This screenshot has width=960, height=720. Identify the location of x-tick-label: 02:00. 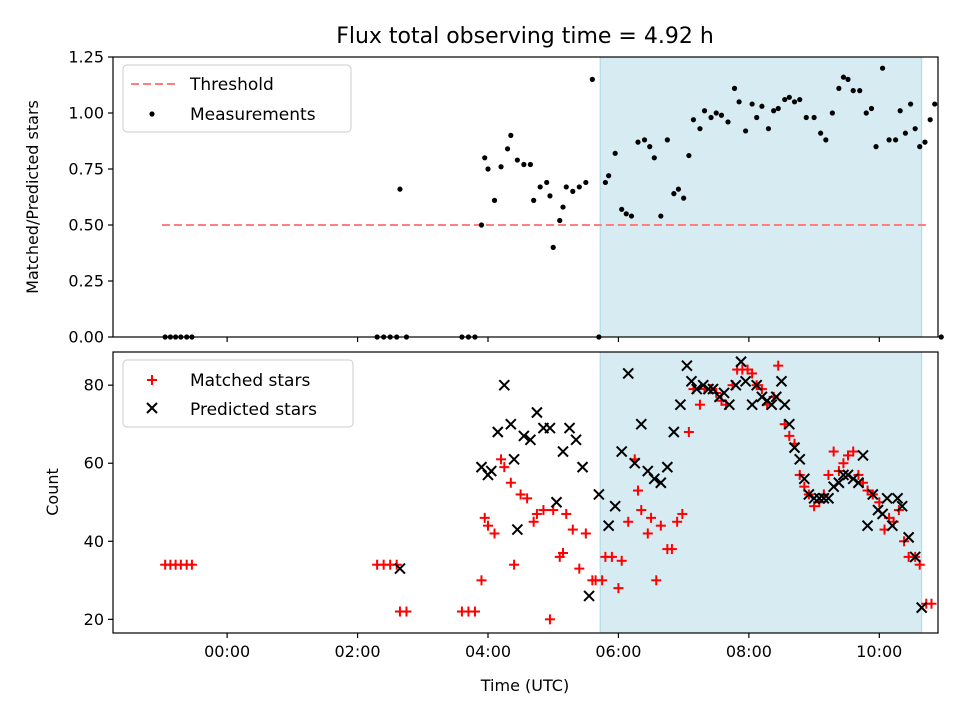
(358, 651).